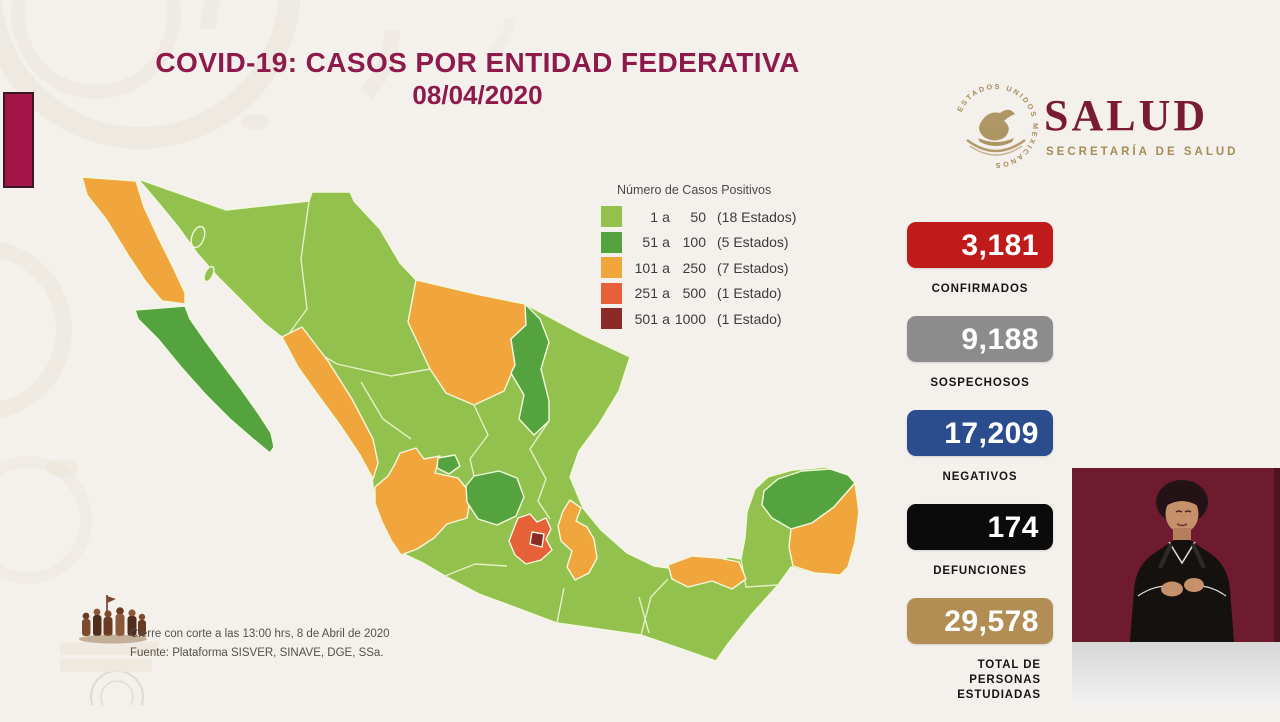  What do you see at coordinates (113, 619) in the screenshot?
I see `heroes-watermark` at bounding box center [113, 619].